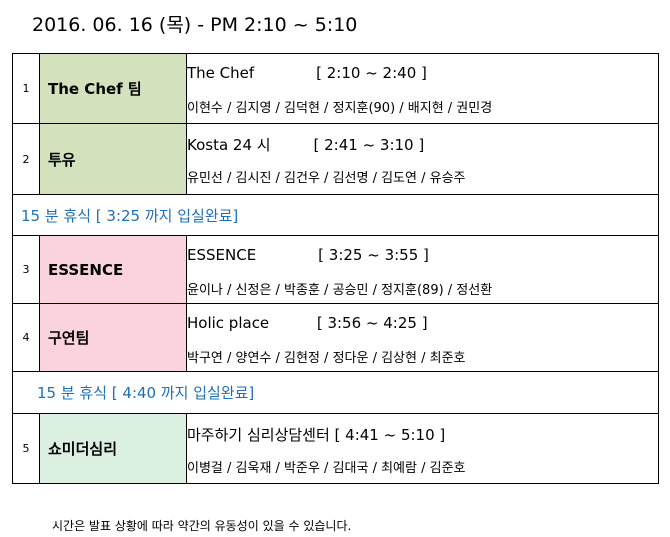 The height and width of the screenshot is (537, 670). Describe the element at coordinates (307, 73) in the screenshot. I see `session-title: The Chef [ 2:10 ~ 2:40 ]` at that location.